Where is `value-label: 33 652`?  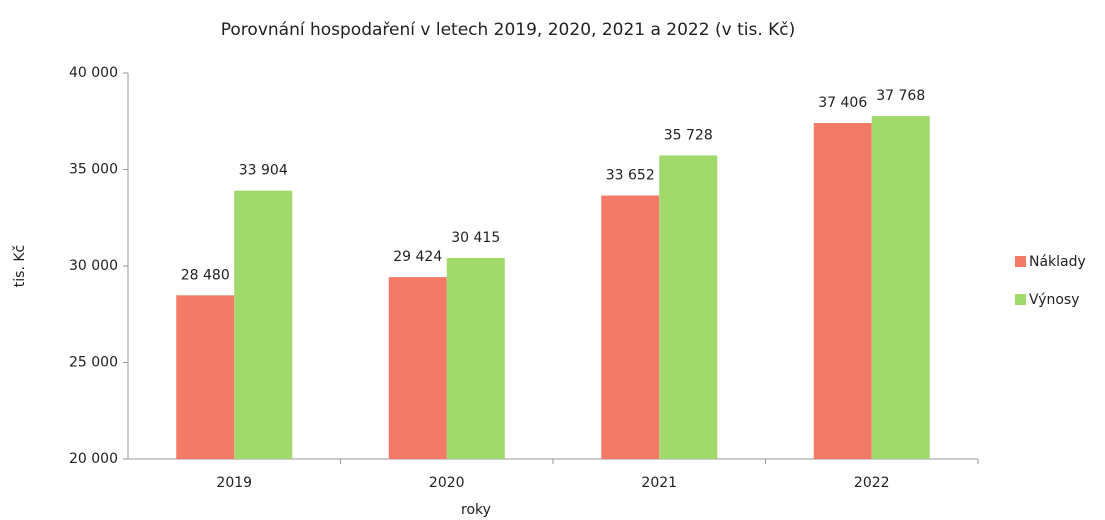 value-label: 33 652 is located at coordinates (630, 176).